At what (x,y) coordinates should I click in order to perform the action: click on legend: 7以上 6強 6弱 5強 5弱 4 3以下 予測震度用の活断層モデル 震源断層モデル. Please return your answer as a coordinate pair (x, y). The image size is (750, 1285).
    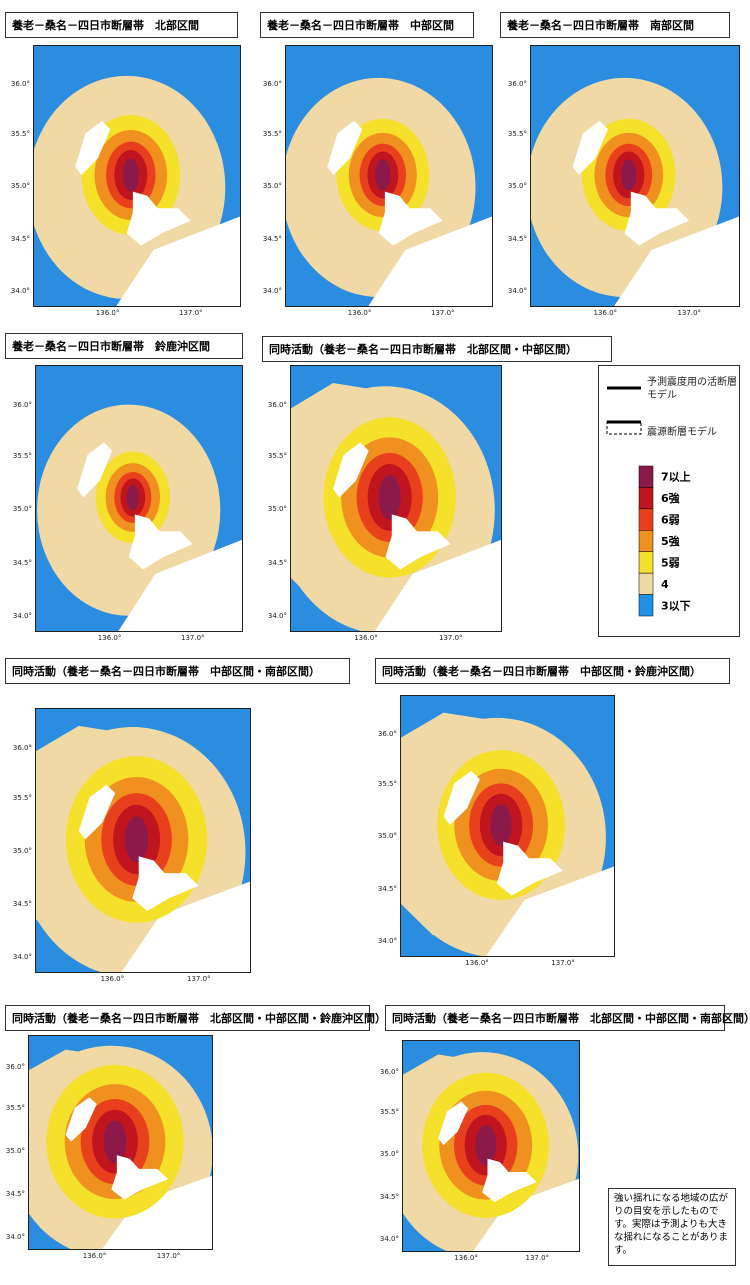
    Looking at the image, I should click on (669, 501).